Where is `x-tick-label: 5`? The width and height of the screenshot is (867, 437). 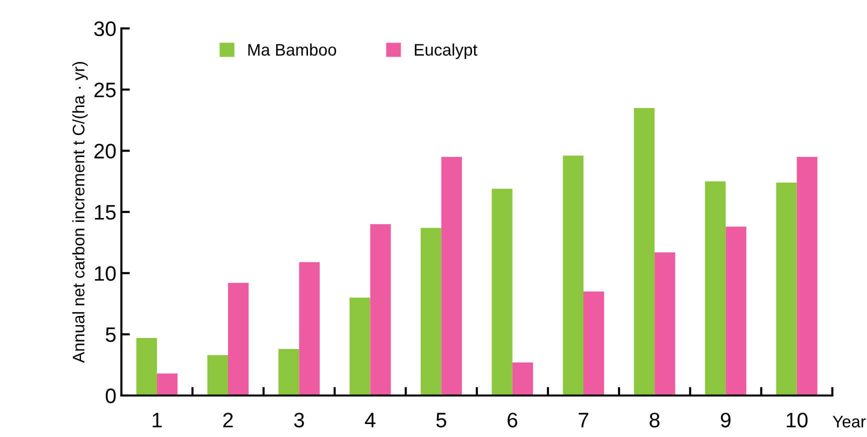 x-tick-label: 5 is located at coordinates (441, 420).